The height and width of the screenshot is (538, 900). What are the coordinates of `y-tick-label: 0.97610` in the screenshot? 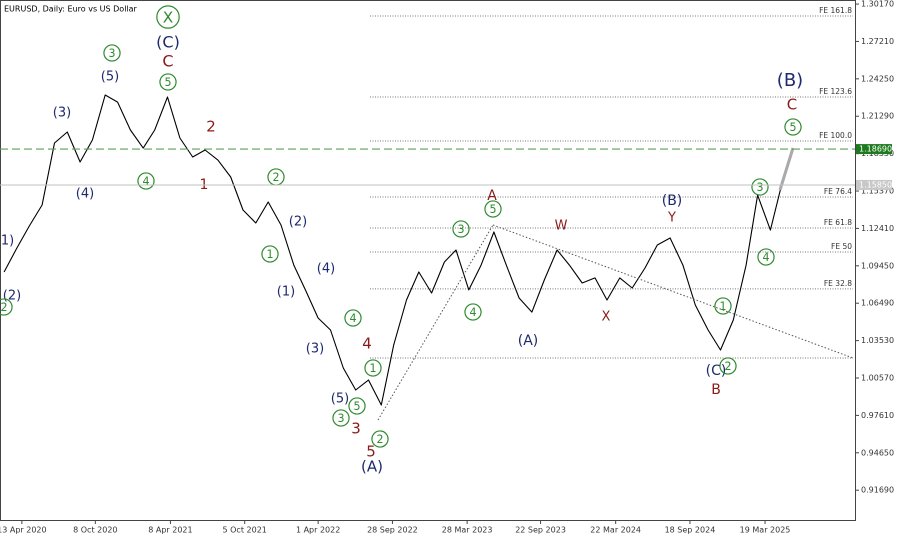 It's located at (877, 415).